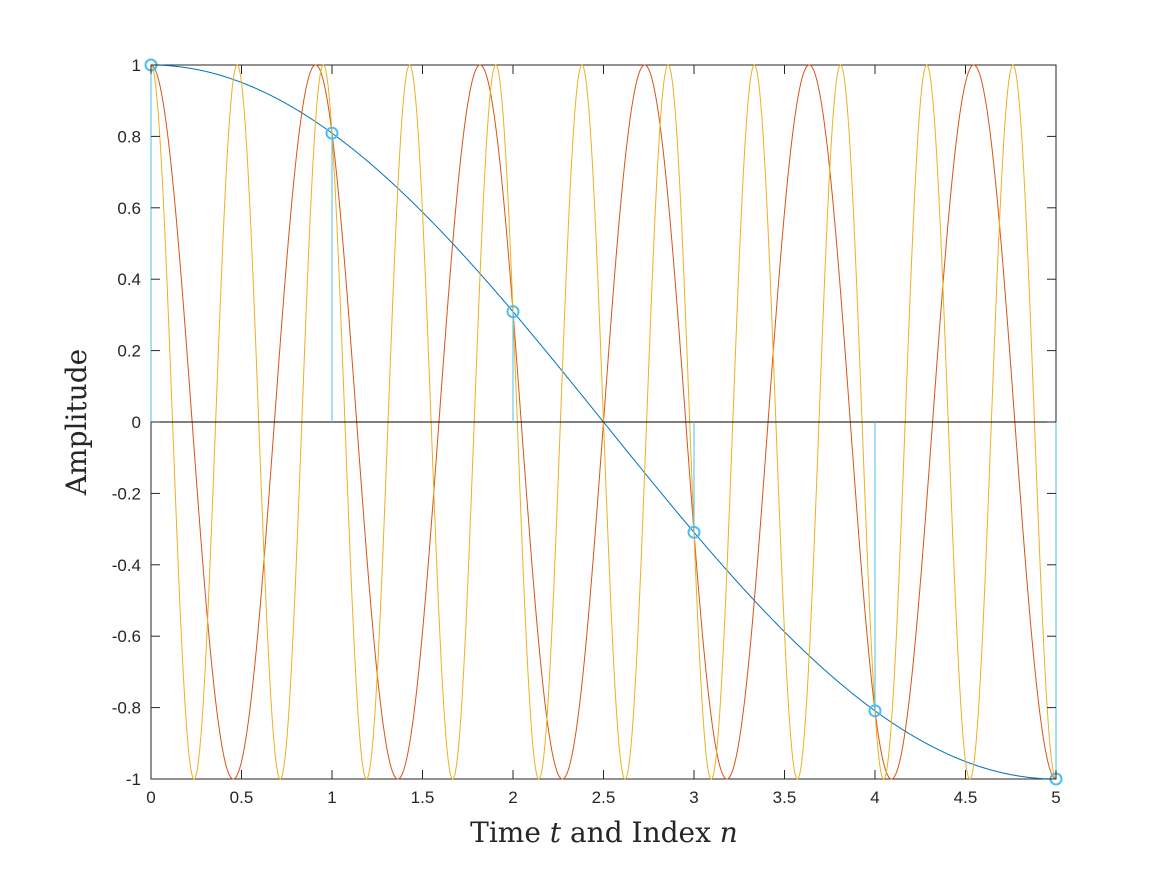  Describe the element at coordinates (126, 636) in the screenshot. I see `y-tick-label: -0.6` at that location.